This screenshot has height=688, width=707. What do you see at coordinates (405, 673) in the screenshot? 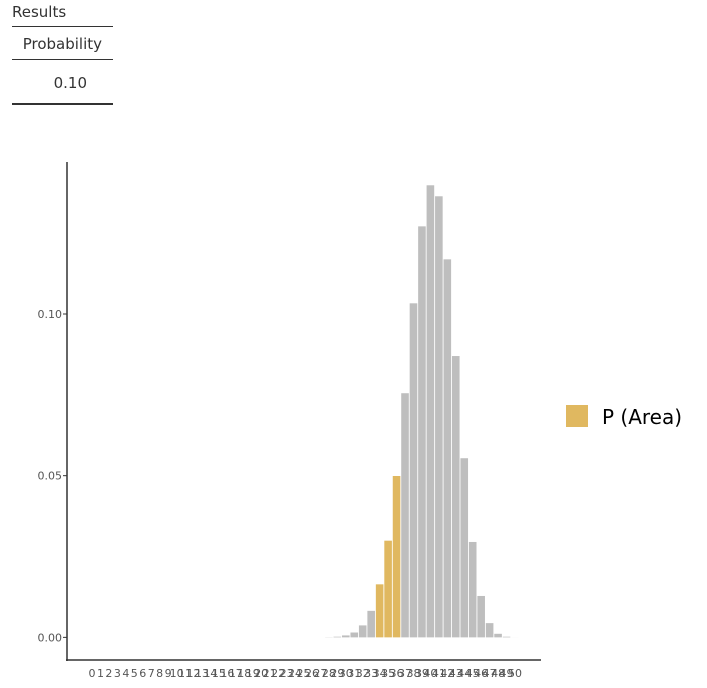
I see `x-tick-label: 37` at bounding box center [405, 673].